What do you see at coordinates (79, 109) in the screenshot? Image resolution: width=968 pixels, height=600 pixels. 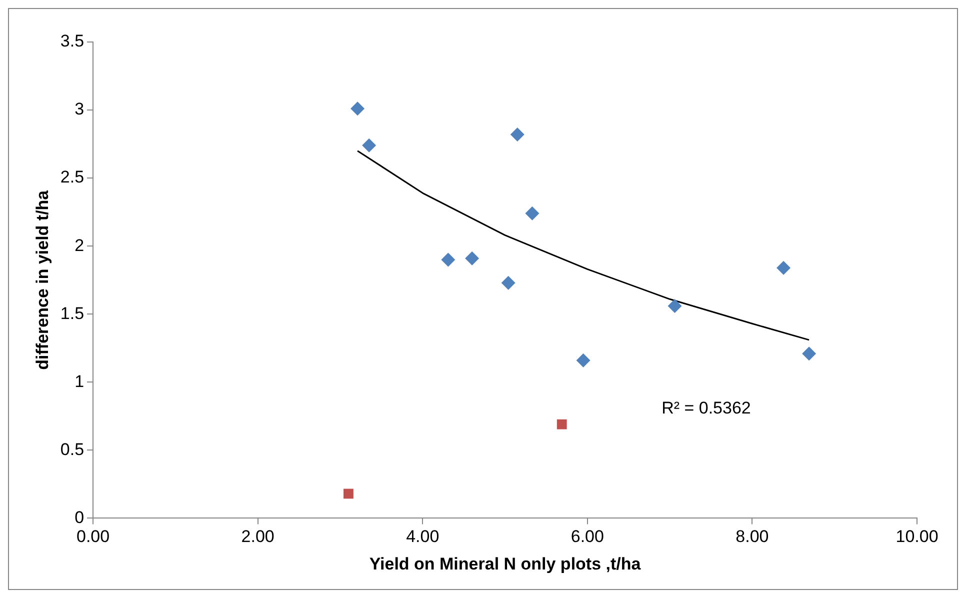 I see `y-tick-label: 3` at bounding box center [79, 109].